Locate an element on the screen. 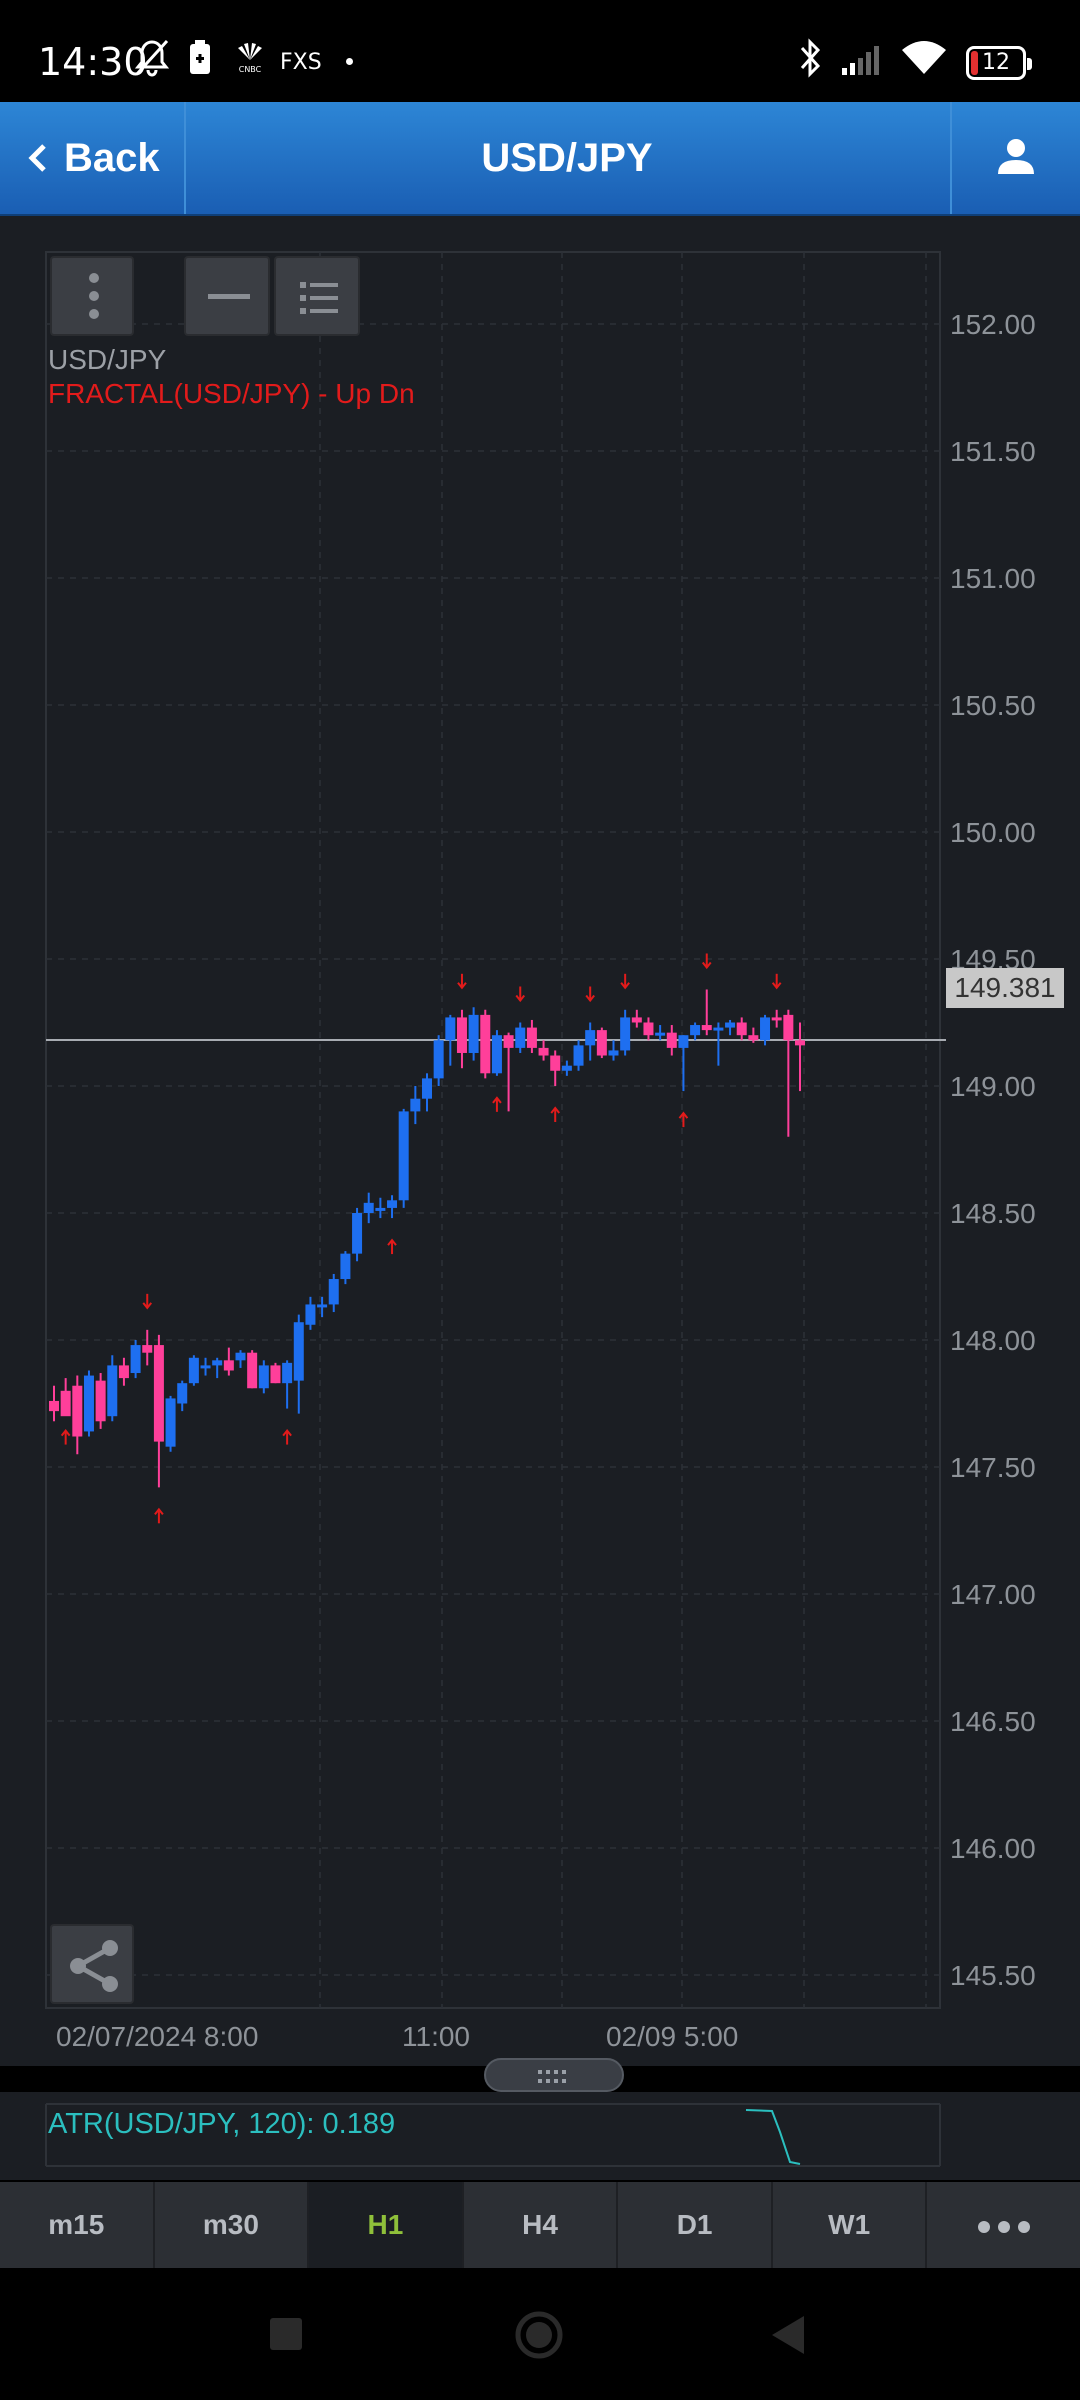 The width and height of the screenshot is (1080, 2400). system-nav-bar is located at coordinates (540, 2335).